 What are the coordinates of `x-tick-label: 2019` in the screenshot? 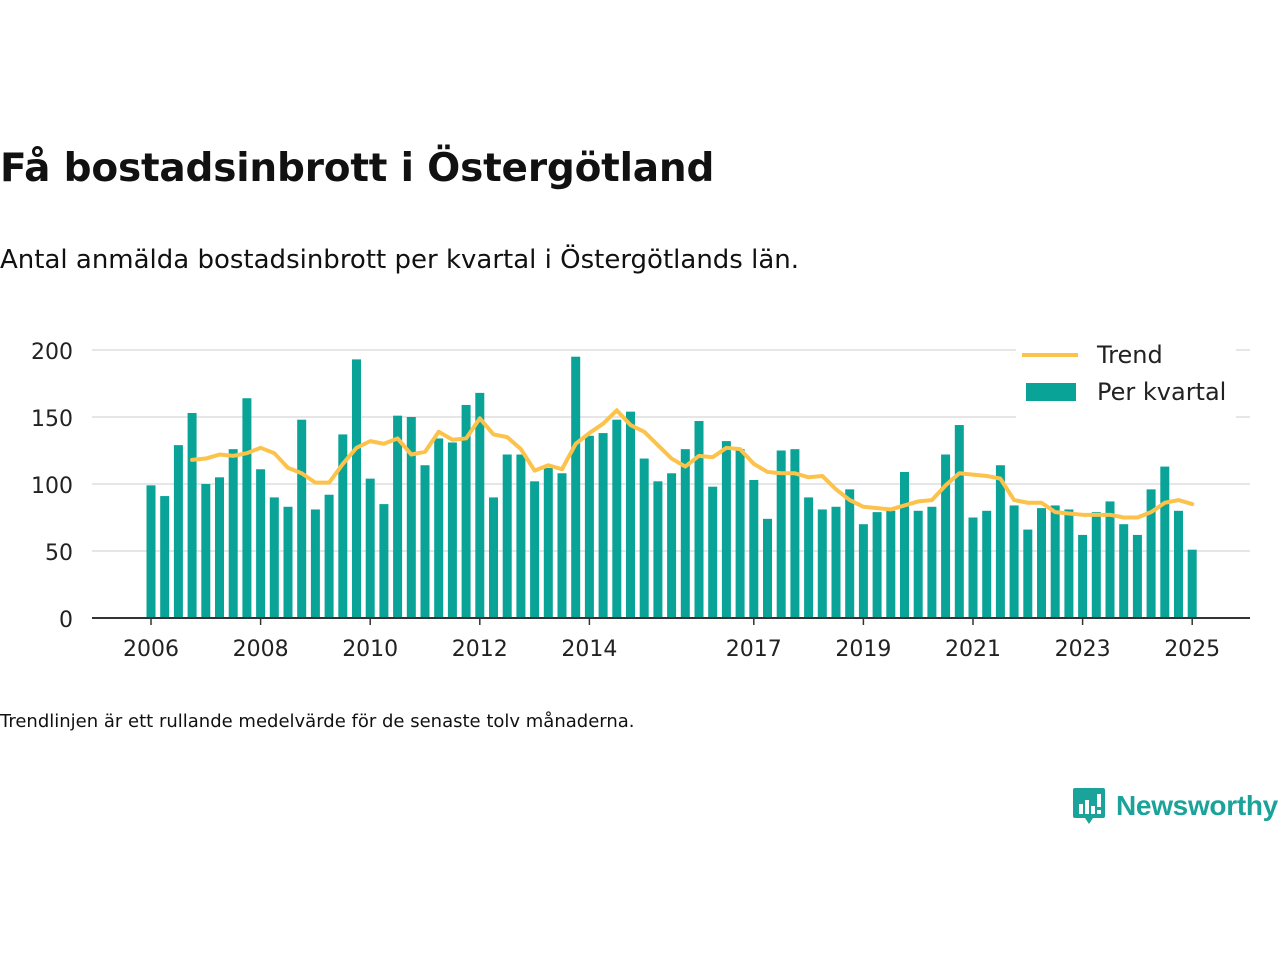 It's located at (863, 649).